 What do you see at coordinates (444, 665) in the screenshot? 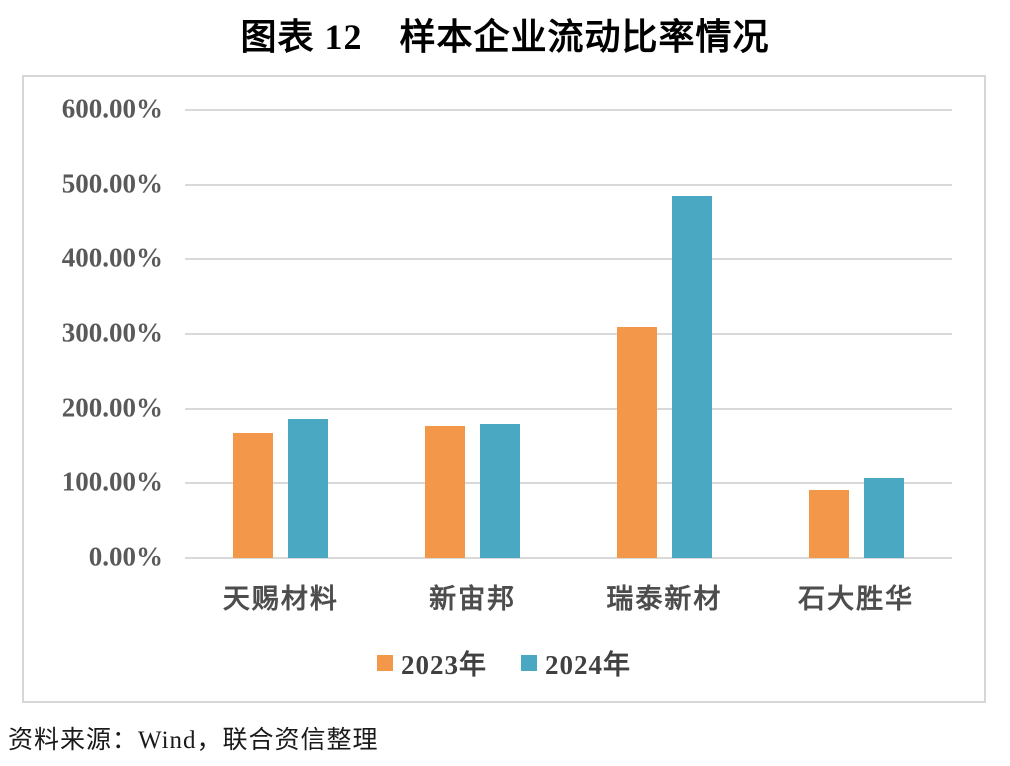
I see `legend-label: 2023年` at bounding box center [444, 665].